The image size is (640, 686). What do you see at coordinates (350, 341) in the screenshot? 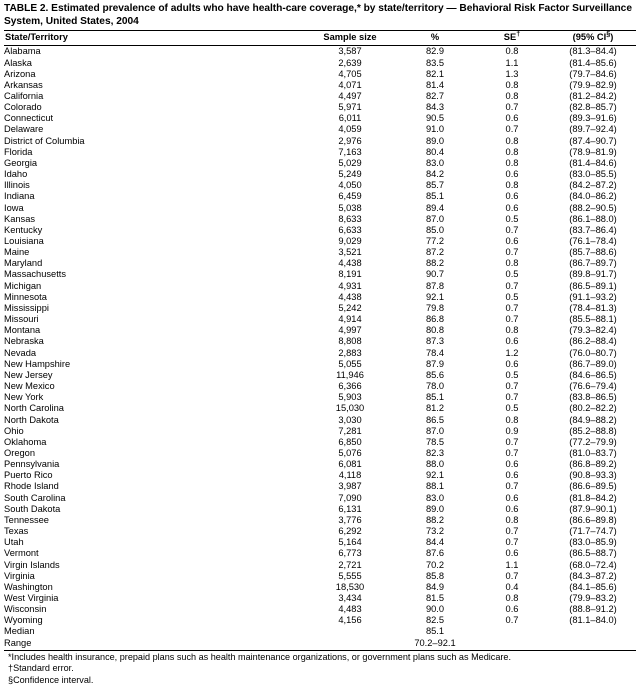
I see `cell-sample-size: 8,808` at bounding box center [350, 341].